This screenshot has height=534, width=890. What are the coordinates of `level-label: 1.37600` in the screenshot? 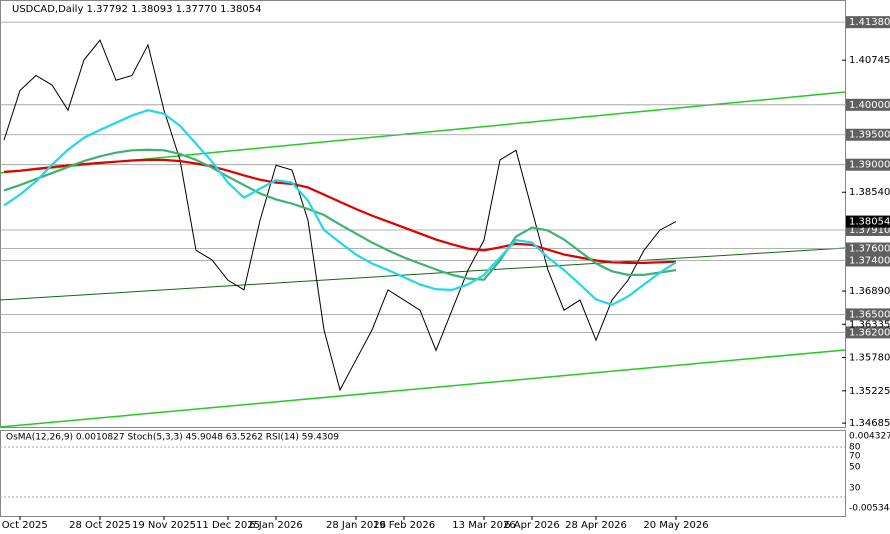 It's located at (869, 249).